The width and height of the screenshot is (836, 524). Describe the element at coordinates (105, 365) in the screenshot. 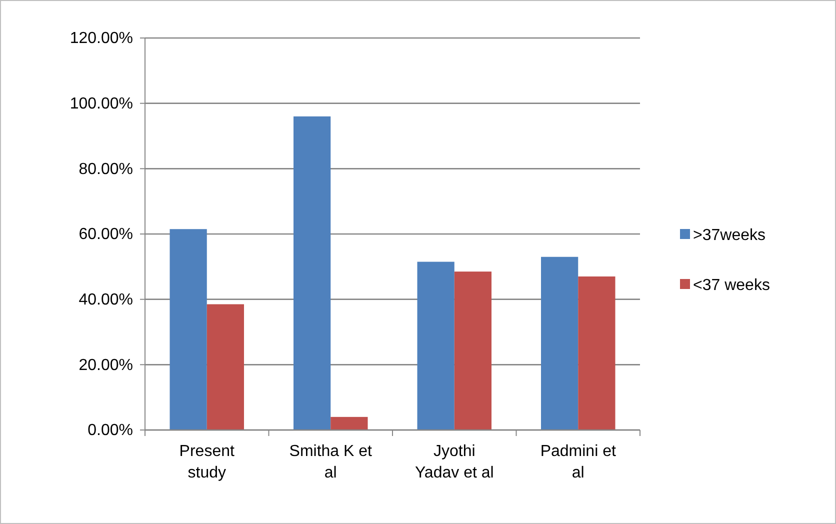

I see `y-tick-label: 20.00%` at that location.